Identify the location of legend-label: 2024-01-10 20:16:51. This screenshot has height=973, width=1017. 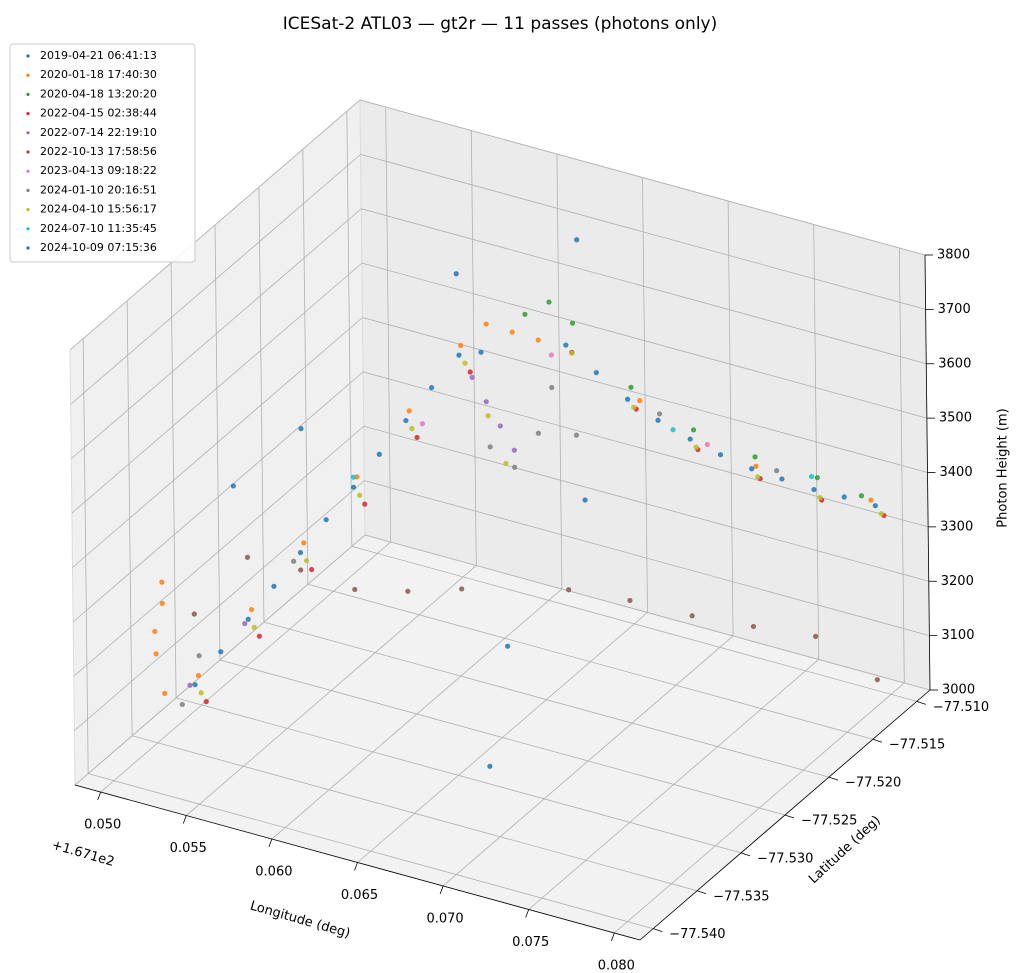
(98, 189).